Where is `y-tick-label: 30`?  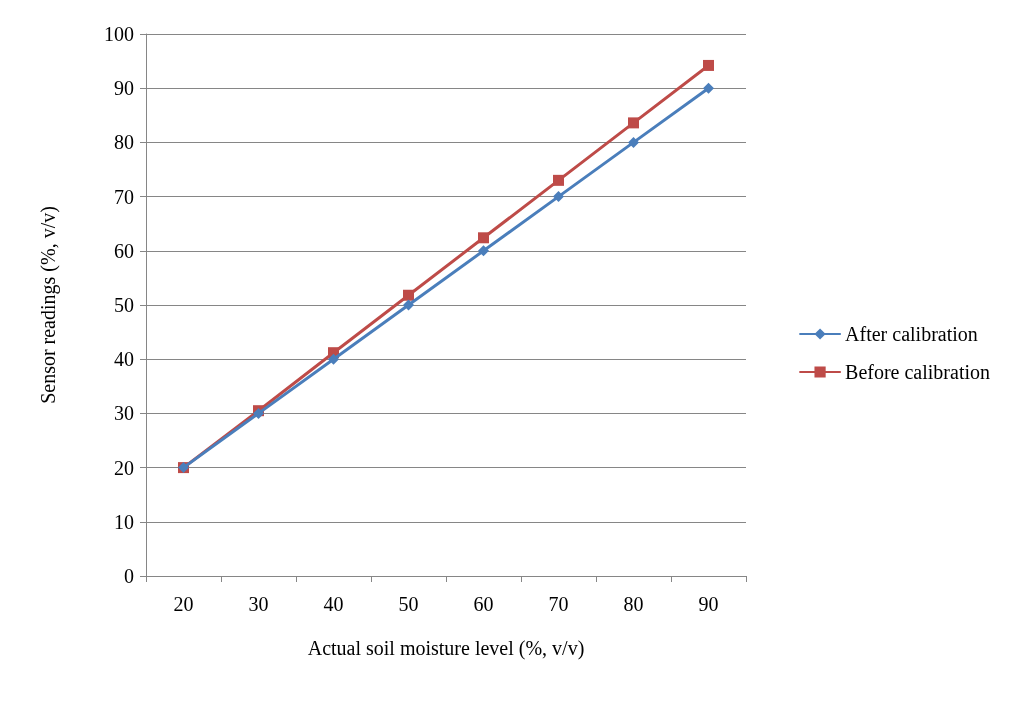
y-tick-label: 30 is located at coordinates (124, 413).